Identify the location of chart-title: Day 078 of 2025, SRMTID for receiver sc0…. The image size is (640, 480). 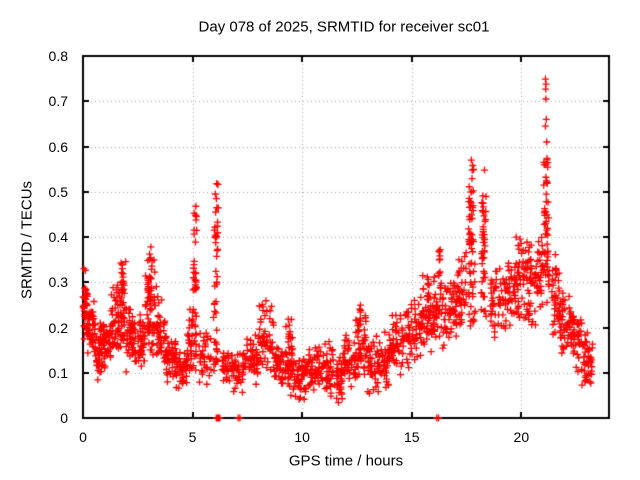
(344, 27).